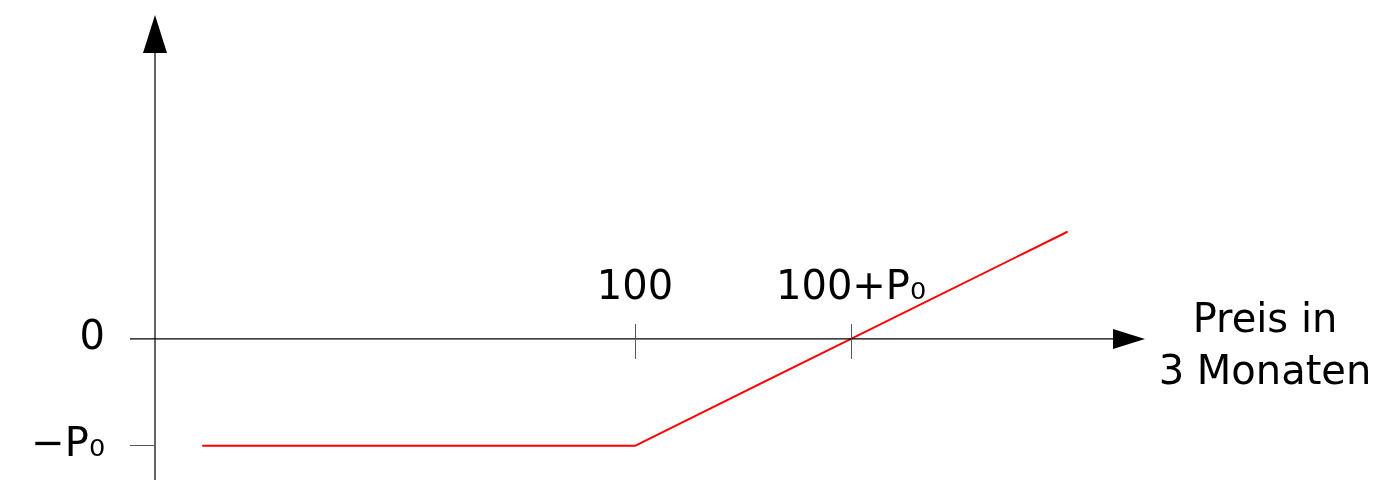  I want to click on x-axis-title: Preis in 3 Monaten, so click(1265, 343).